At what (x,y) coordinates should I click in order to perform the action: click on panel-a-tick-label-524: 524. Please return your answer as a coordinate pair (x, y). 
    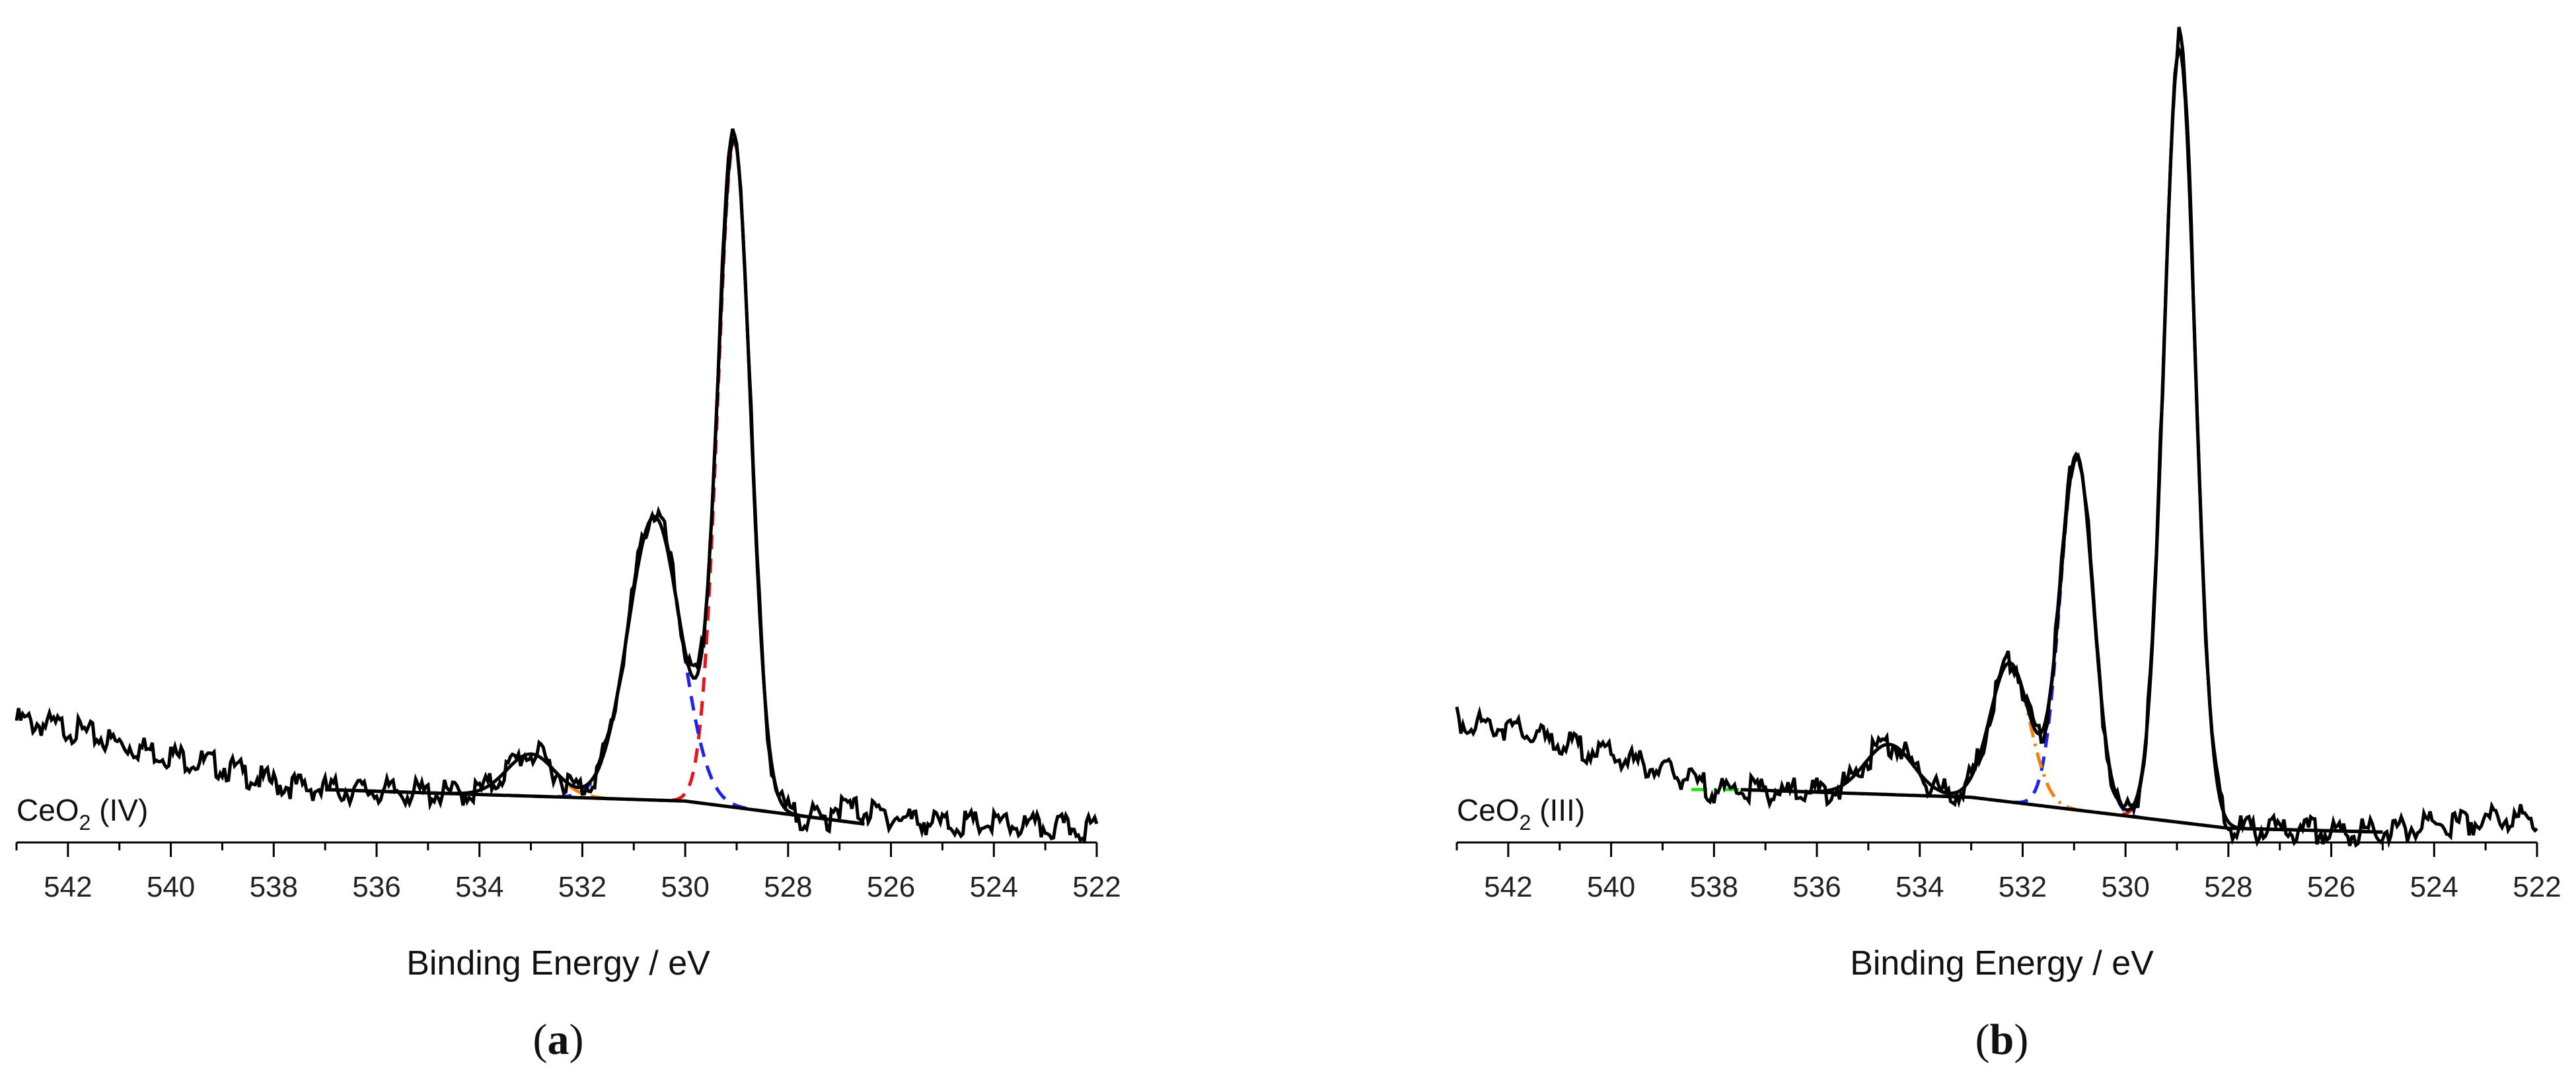
    Looking at the image, I should click on (994, 887).